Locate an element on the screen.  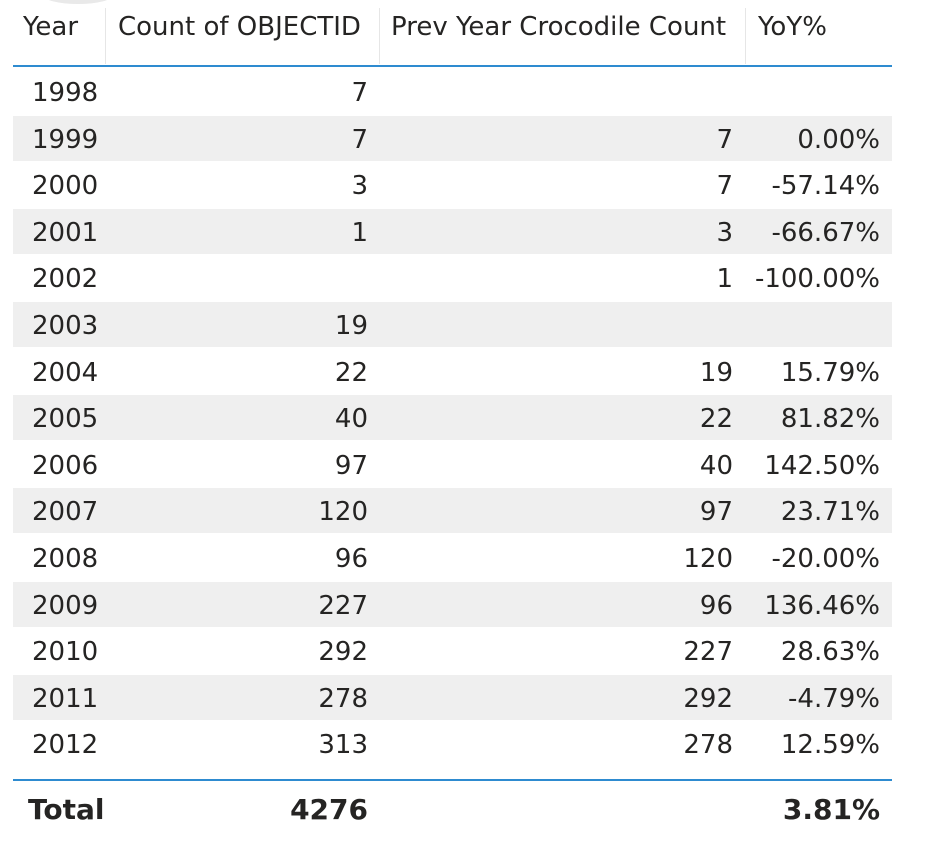
cell-count: 120 is located at coordinates (343, 512).